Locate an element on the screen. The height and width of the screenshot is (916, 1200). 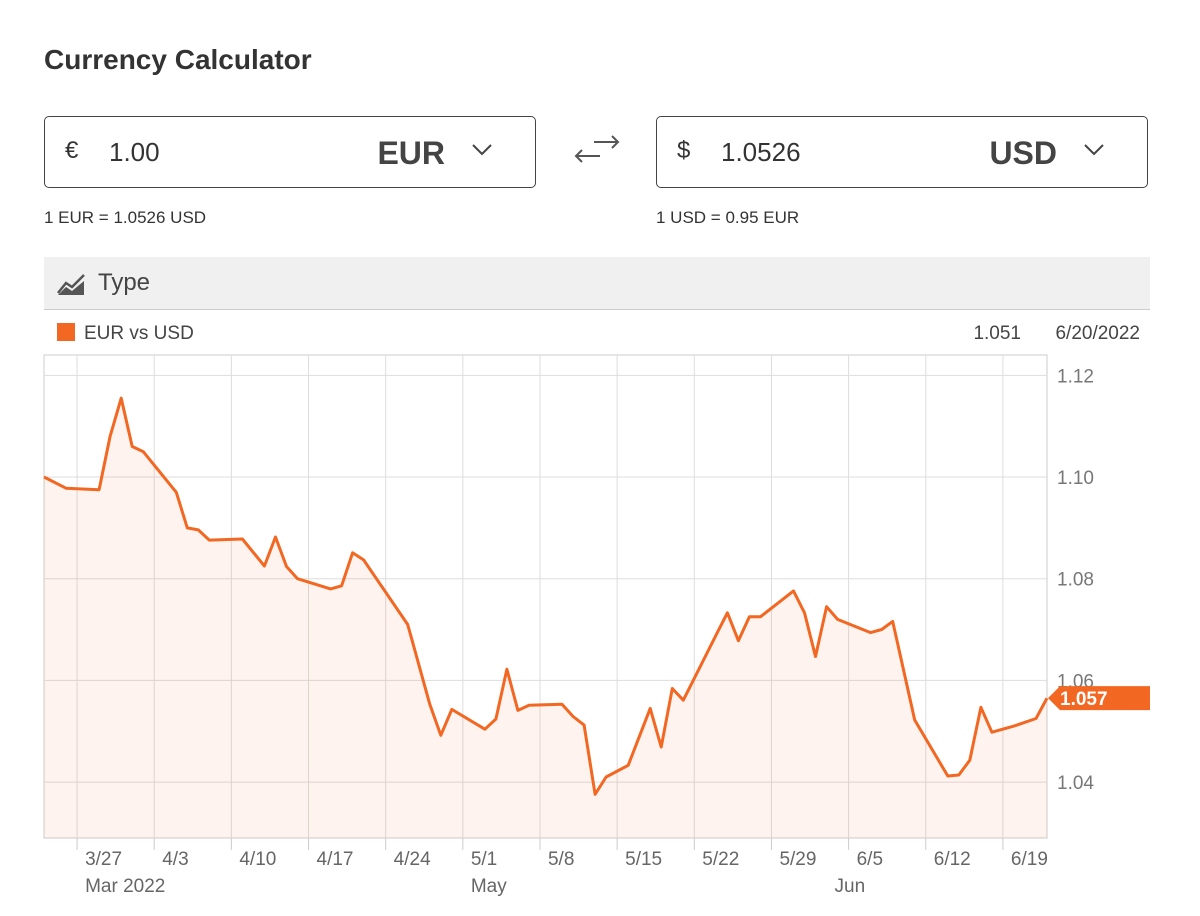
rate-text: 1 USD = 0.95 EUR is located at coordinates (728, 217).